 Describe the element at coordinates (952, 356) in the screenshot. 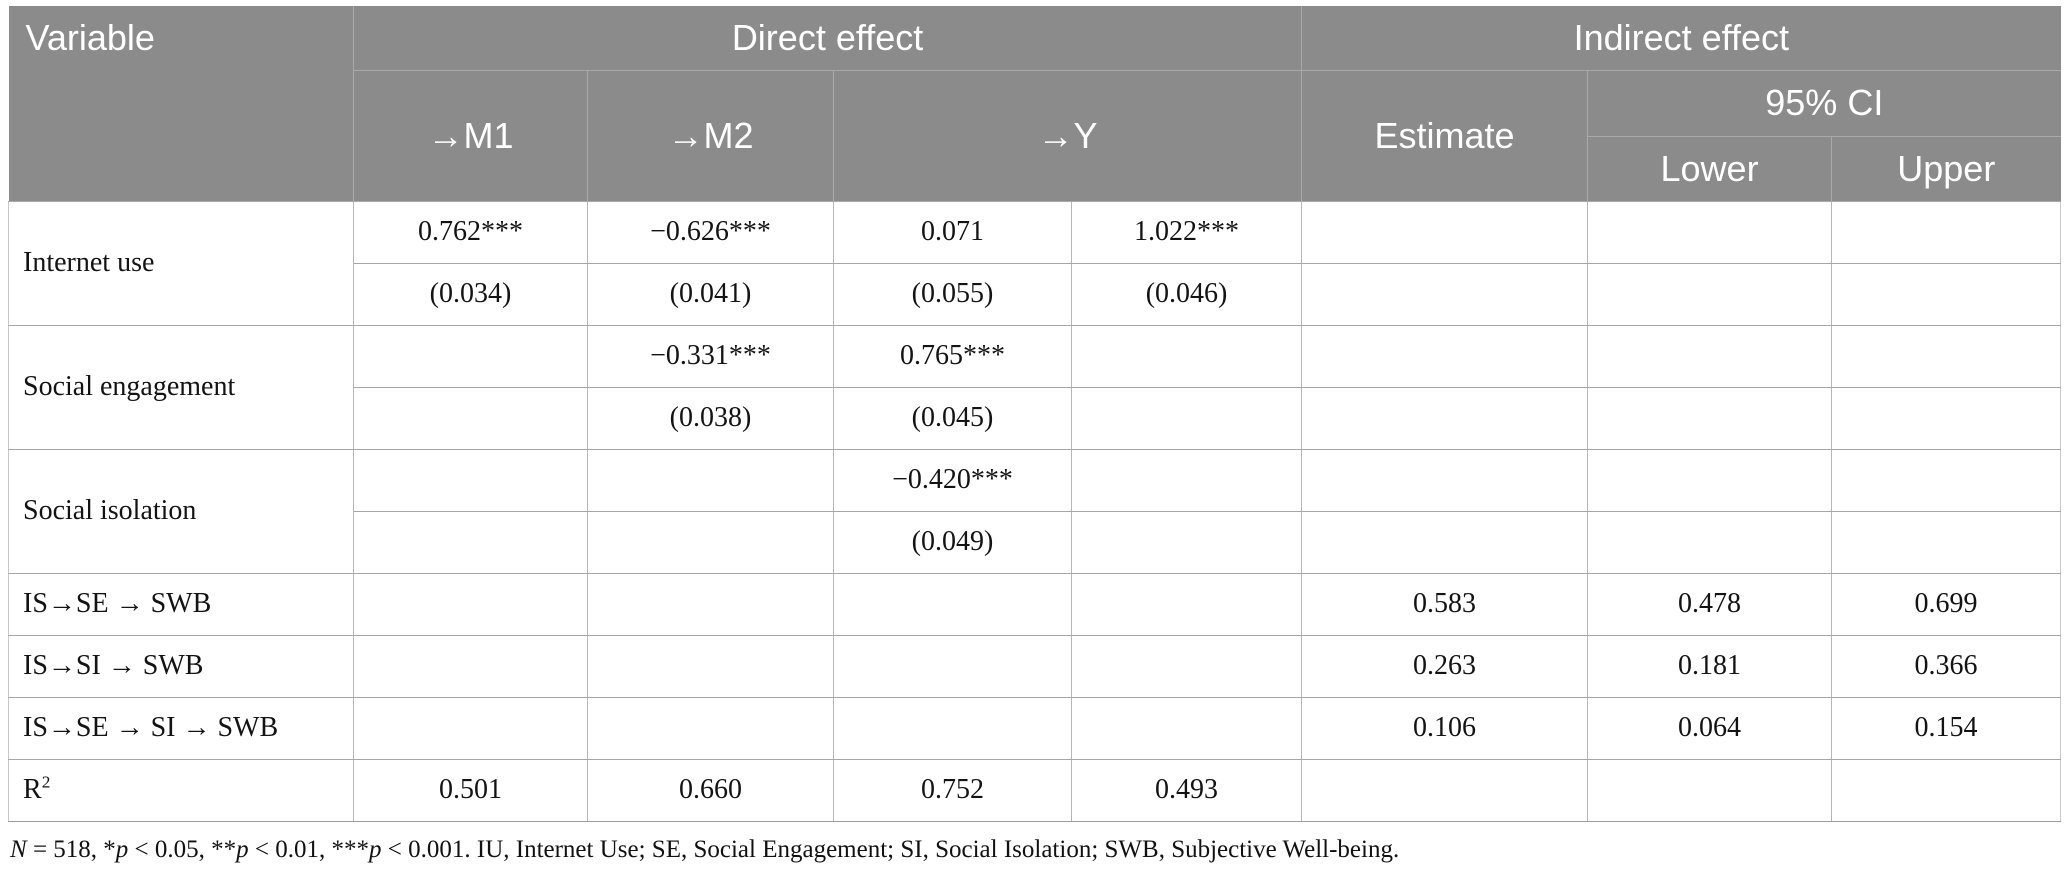

I see `cell-social-engagement-y1: 0.765***` at that location.